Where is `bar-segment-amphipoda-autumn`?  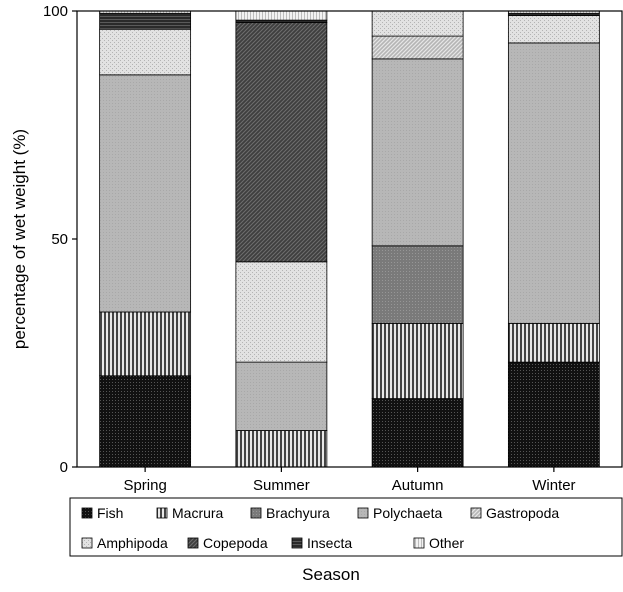 bar-segment-amphipoda-autumn is located at coordinates (417, 23).